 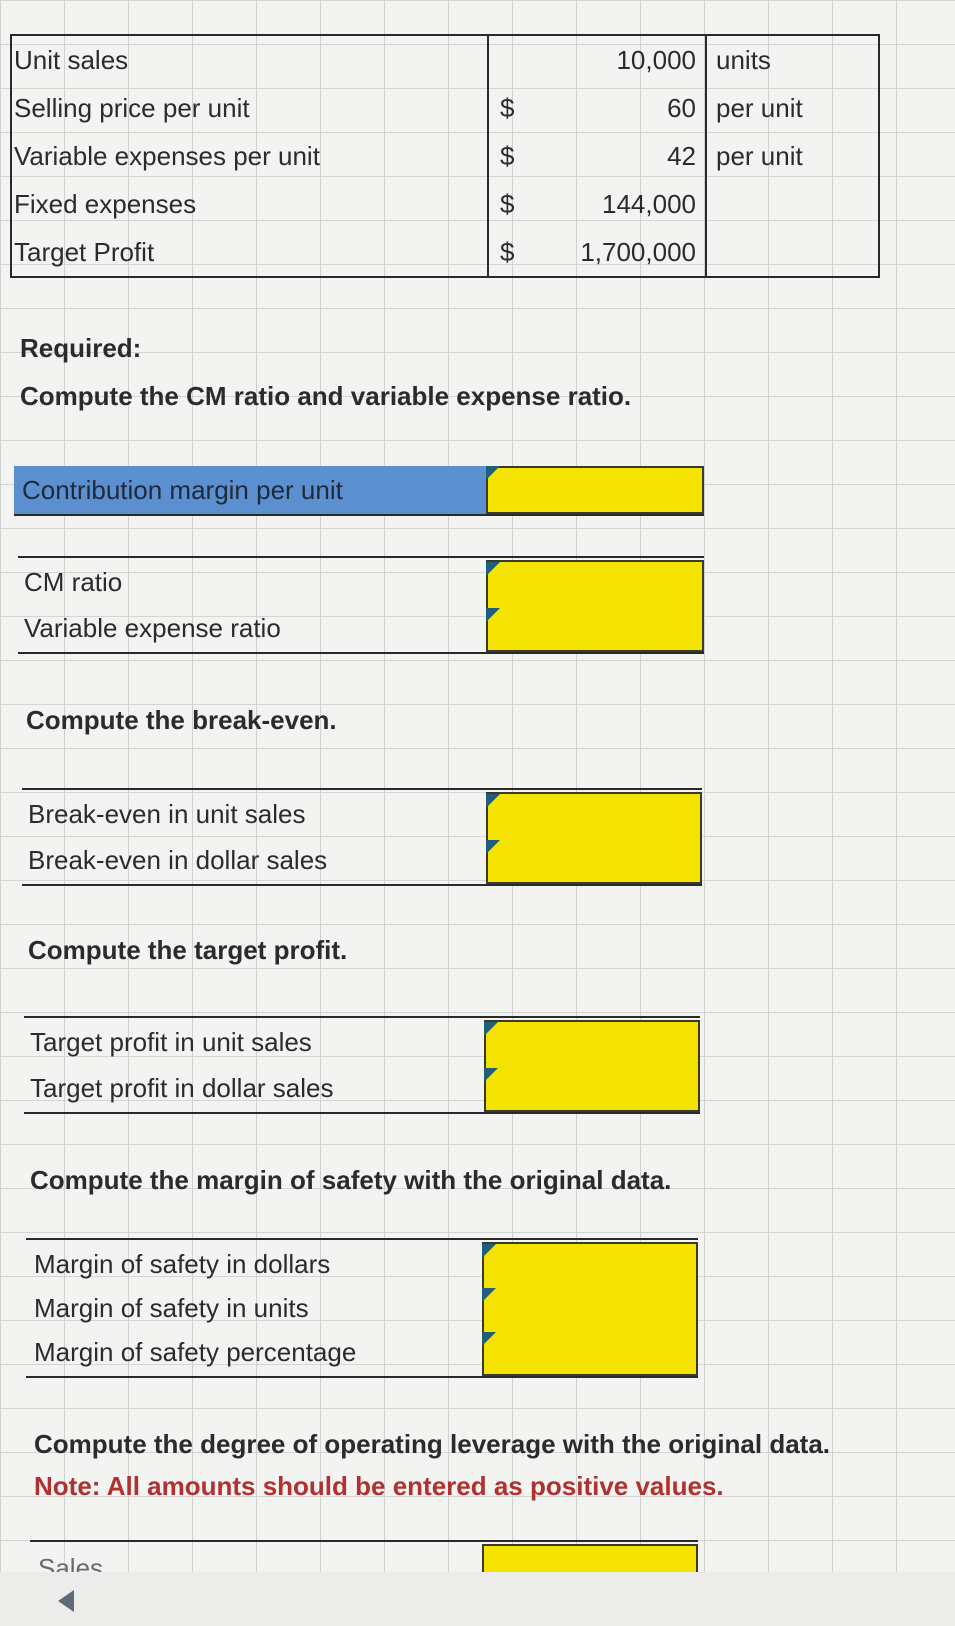 What do you see at coordinates (66, 1601) in the screenshot?
I see `scroll-left-icon` at bounding box center [66, 1601].